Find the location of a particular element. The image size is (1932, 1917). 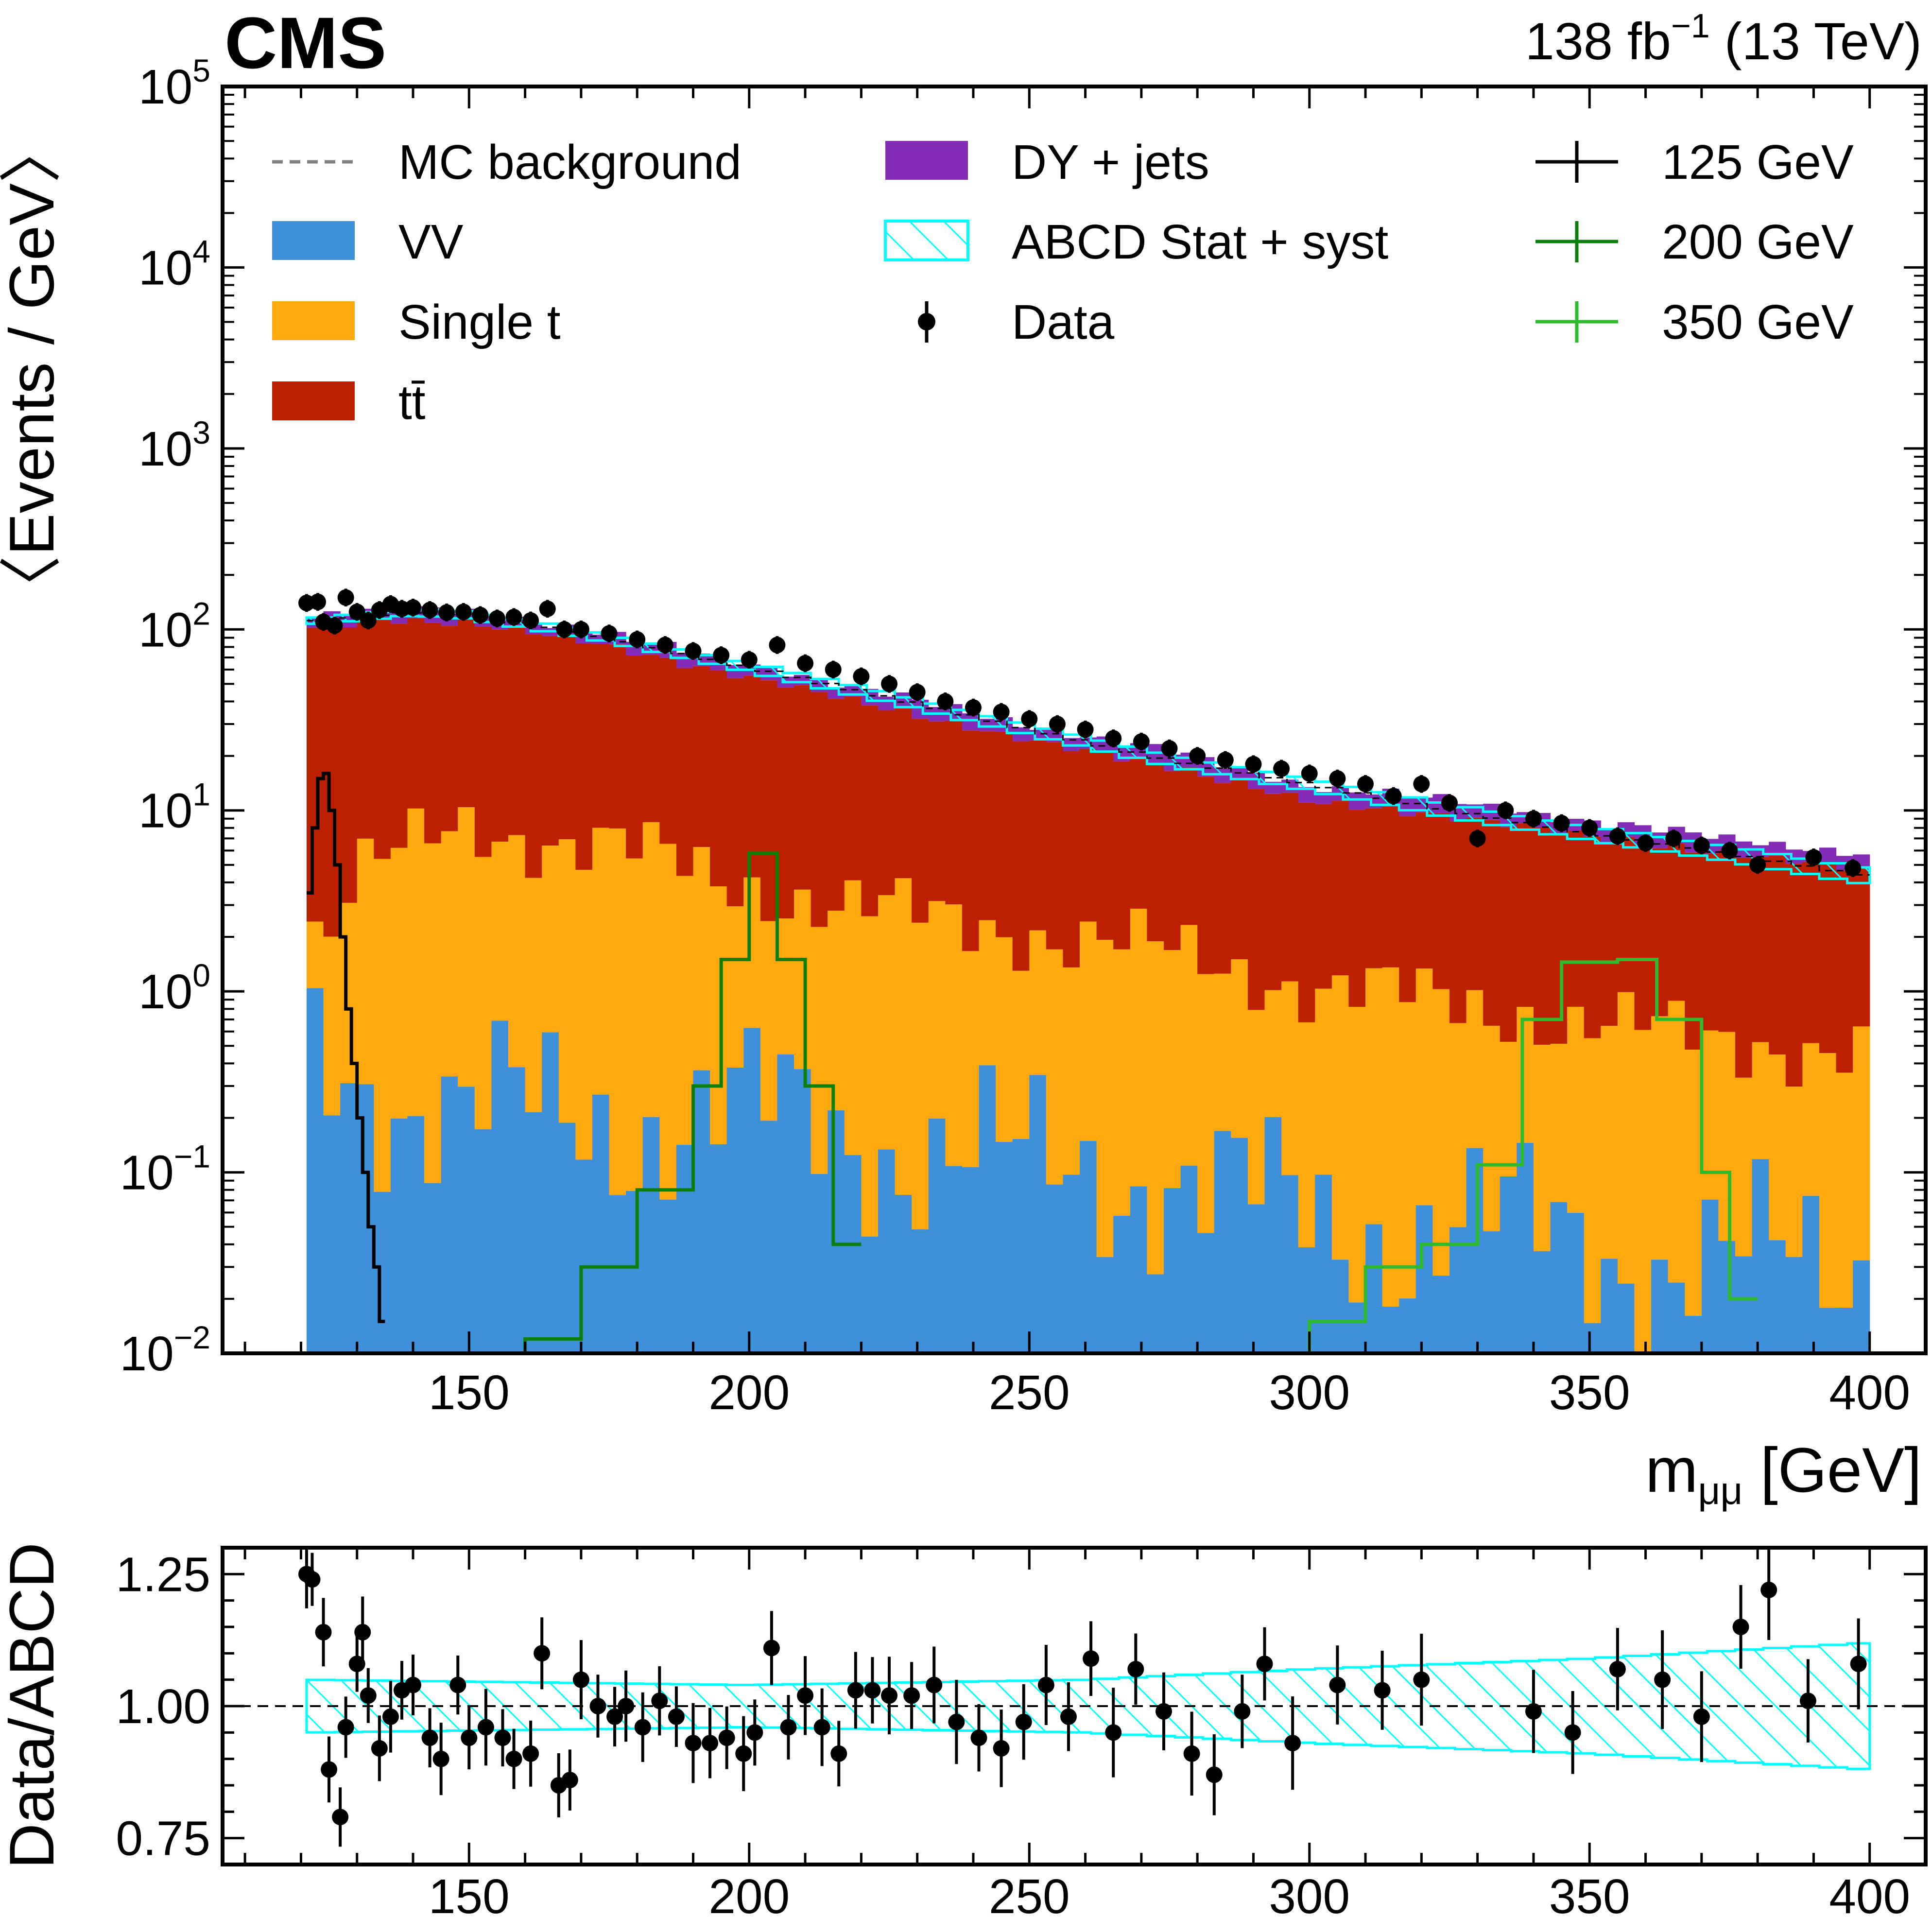

main-y-tick-label: 10² is located at coordinates (174, 626).